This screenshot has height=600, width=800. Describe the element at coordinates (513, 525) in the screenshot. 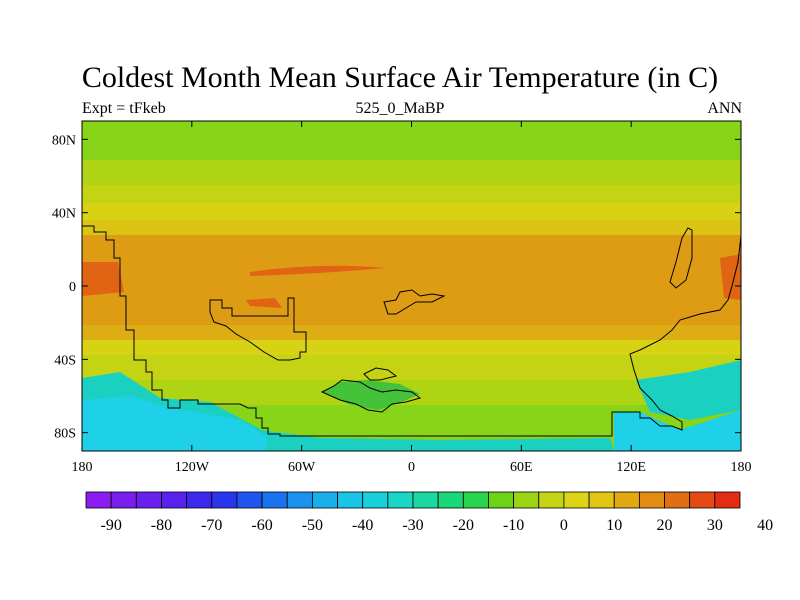

I see `colorbar-label: -10` at that location.